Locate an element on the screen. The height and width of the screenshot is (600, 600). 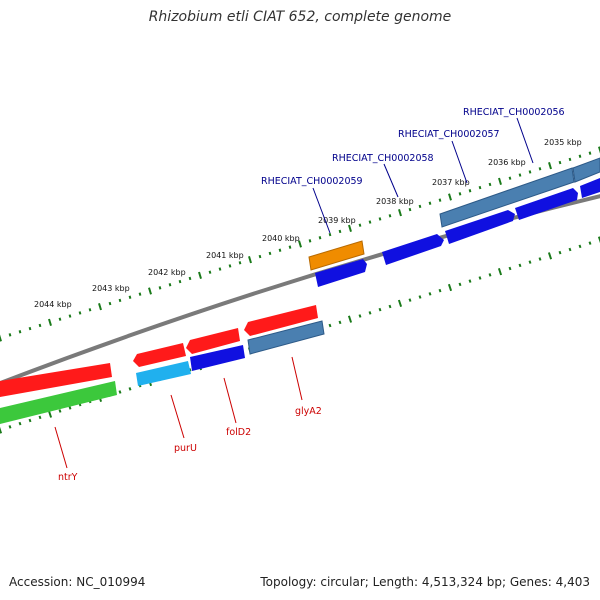
callout-line-folD2 is located at coordinates (230, 400).